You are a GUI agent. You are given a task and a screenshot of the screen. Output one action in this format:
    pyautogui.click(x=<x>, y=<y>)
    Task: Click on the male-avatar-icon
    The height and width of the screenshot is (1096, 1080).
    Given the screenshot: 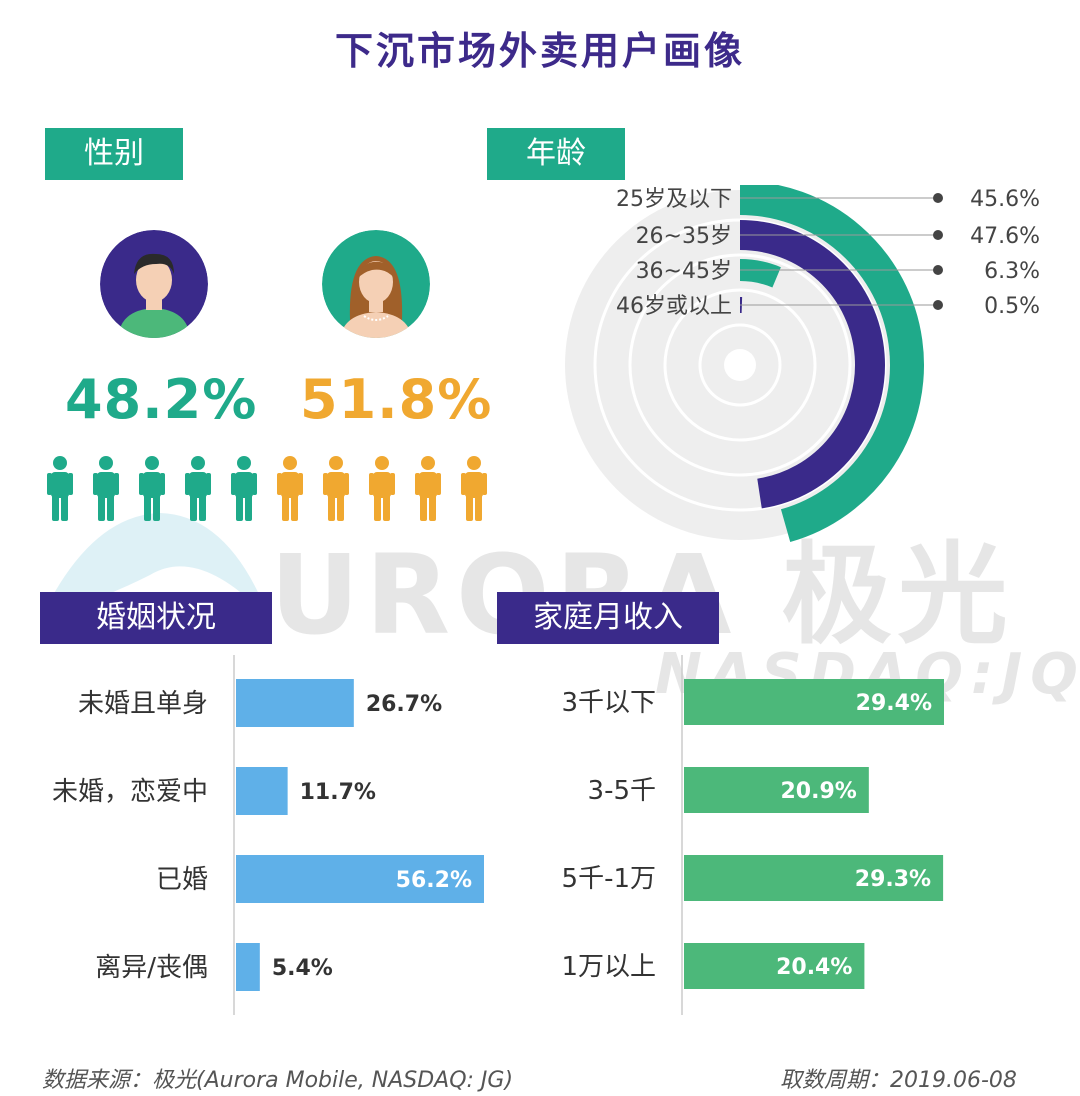 What is the action you would take?
    pyautogui.click(x=154, y=284)
    